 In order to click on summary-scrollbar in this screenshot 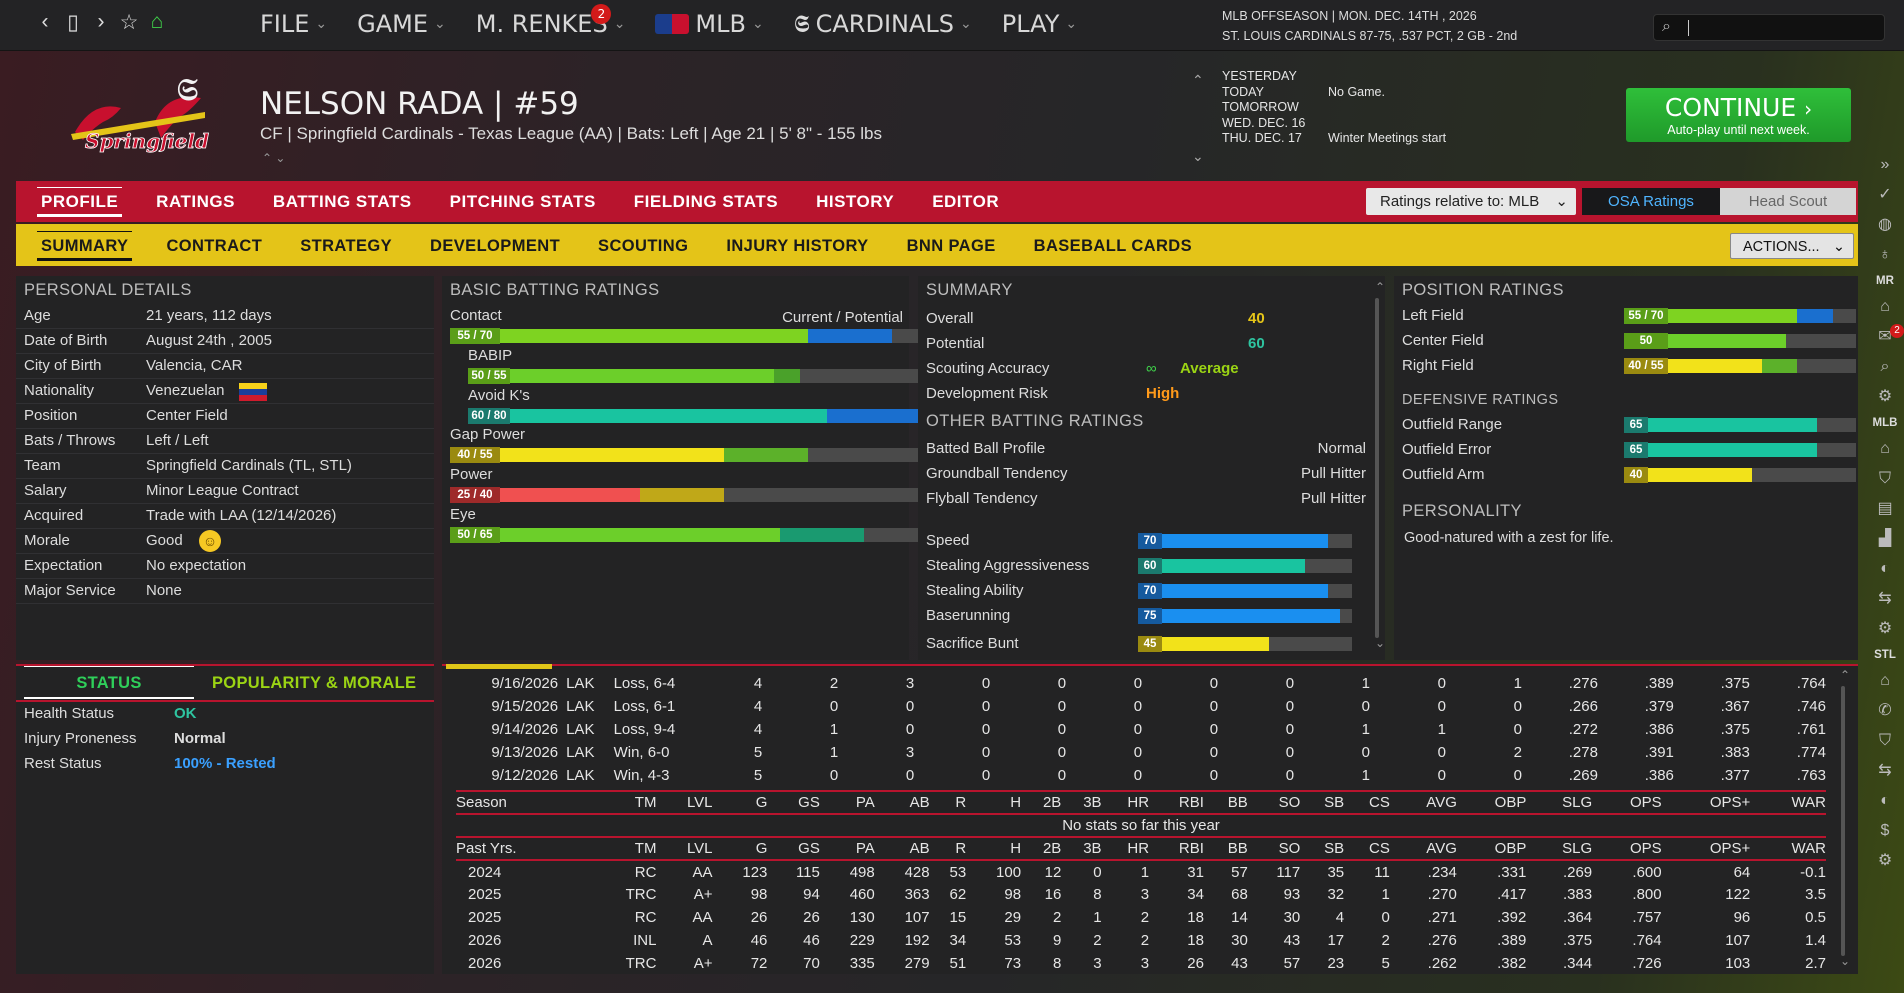, I will do `click(1377, 468)`.